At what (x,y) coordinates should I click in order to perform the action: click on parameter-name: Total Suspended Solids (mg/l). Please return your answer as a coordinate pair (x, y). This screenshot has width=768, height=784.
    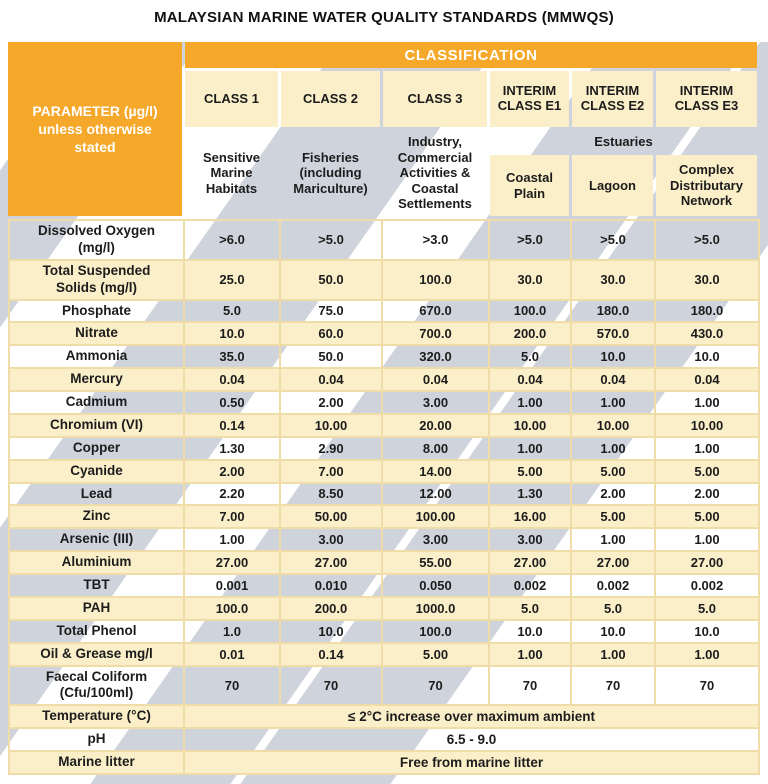
    Looking at the image, I should click on (96, 278).